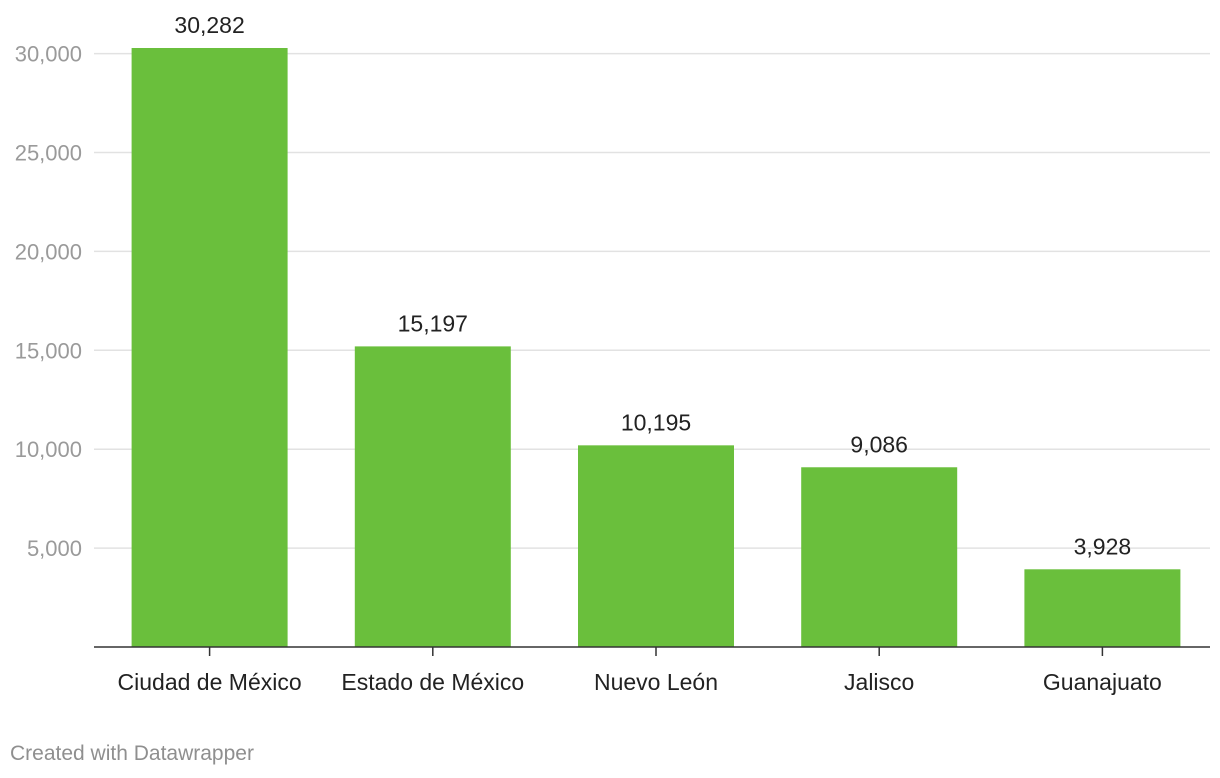 Image resolution: width=1220 pixels, height=778 pixels. I want to click on value-label: 15,197, so click(433, 323).